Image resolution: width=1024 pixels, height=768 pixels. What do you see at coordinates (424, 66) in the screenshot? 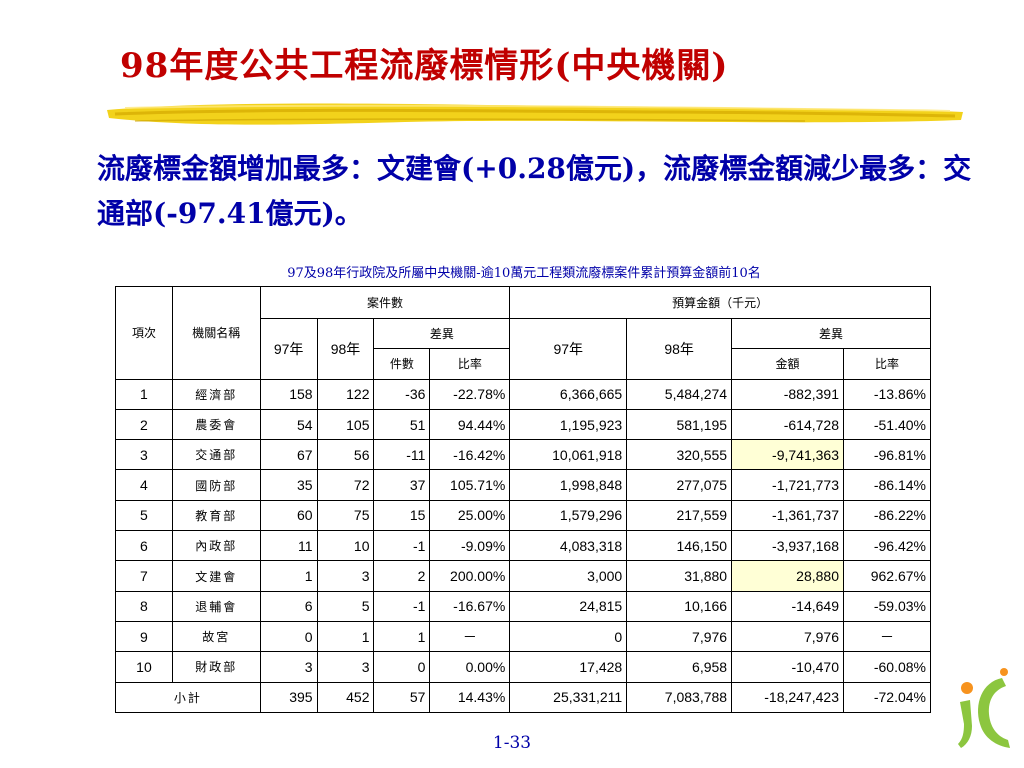
I see `slide-title: 98年度公共工程流廢標情形(中央機關)` at bounding box center [424, 66].